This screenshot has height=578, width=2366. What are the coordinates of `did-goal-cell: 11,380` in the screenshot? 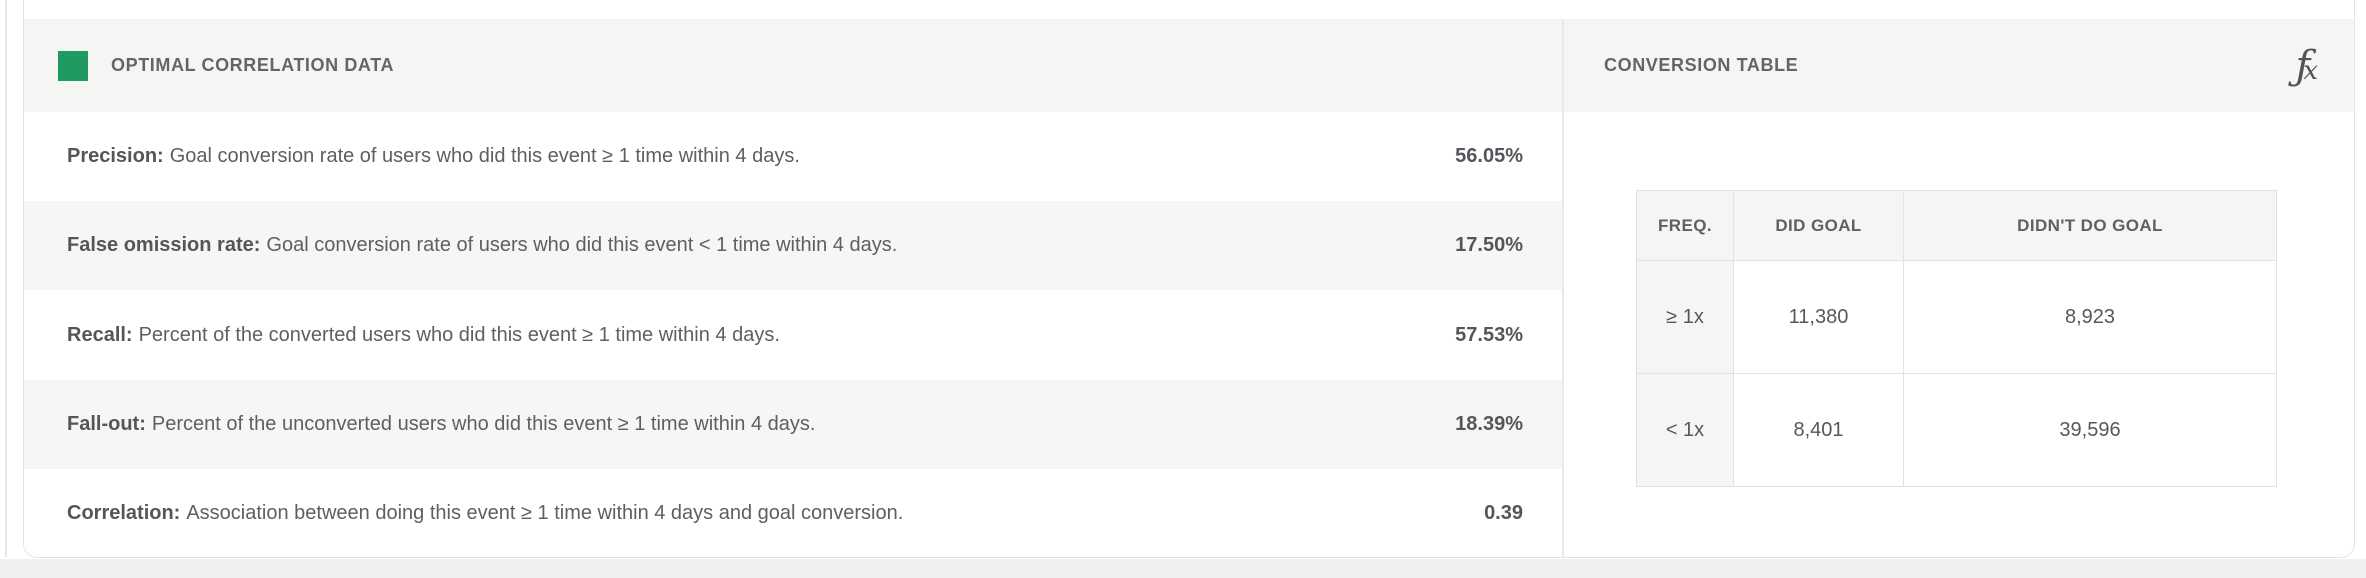 It's located at (1818, 317).